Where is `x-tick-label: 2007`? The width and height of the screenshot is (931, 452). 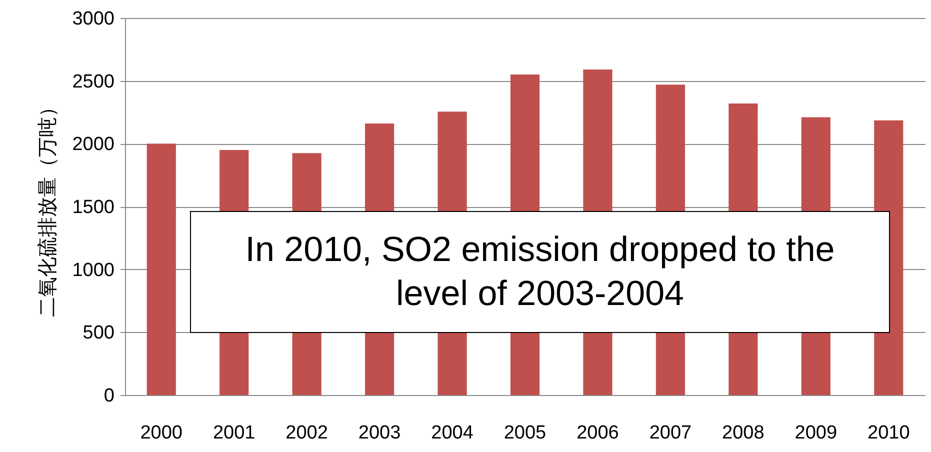
x-tick-label: 2007 is located at coordinates (670, 433).